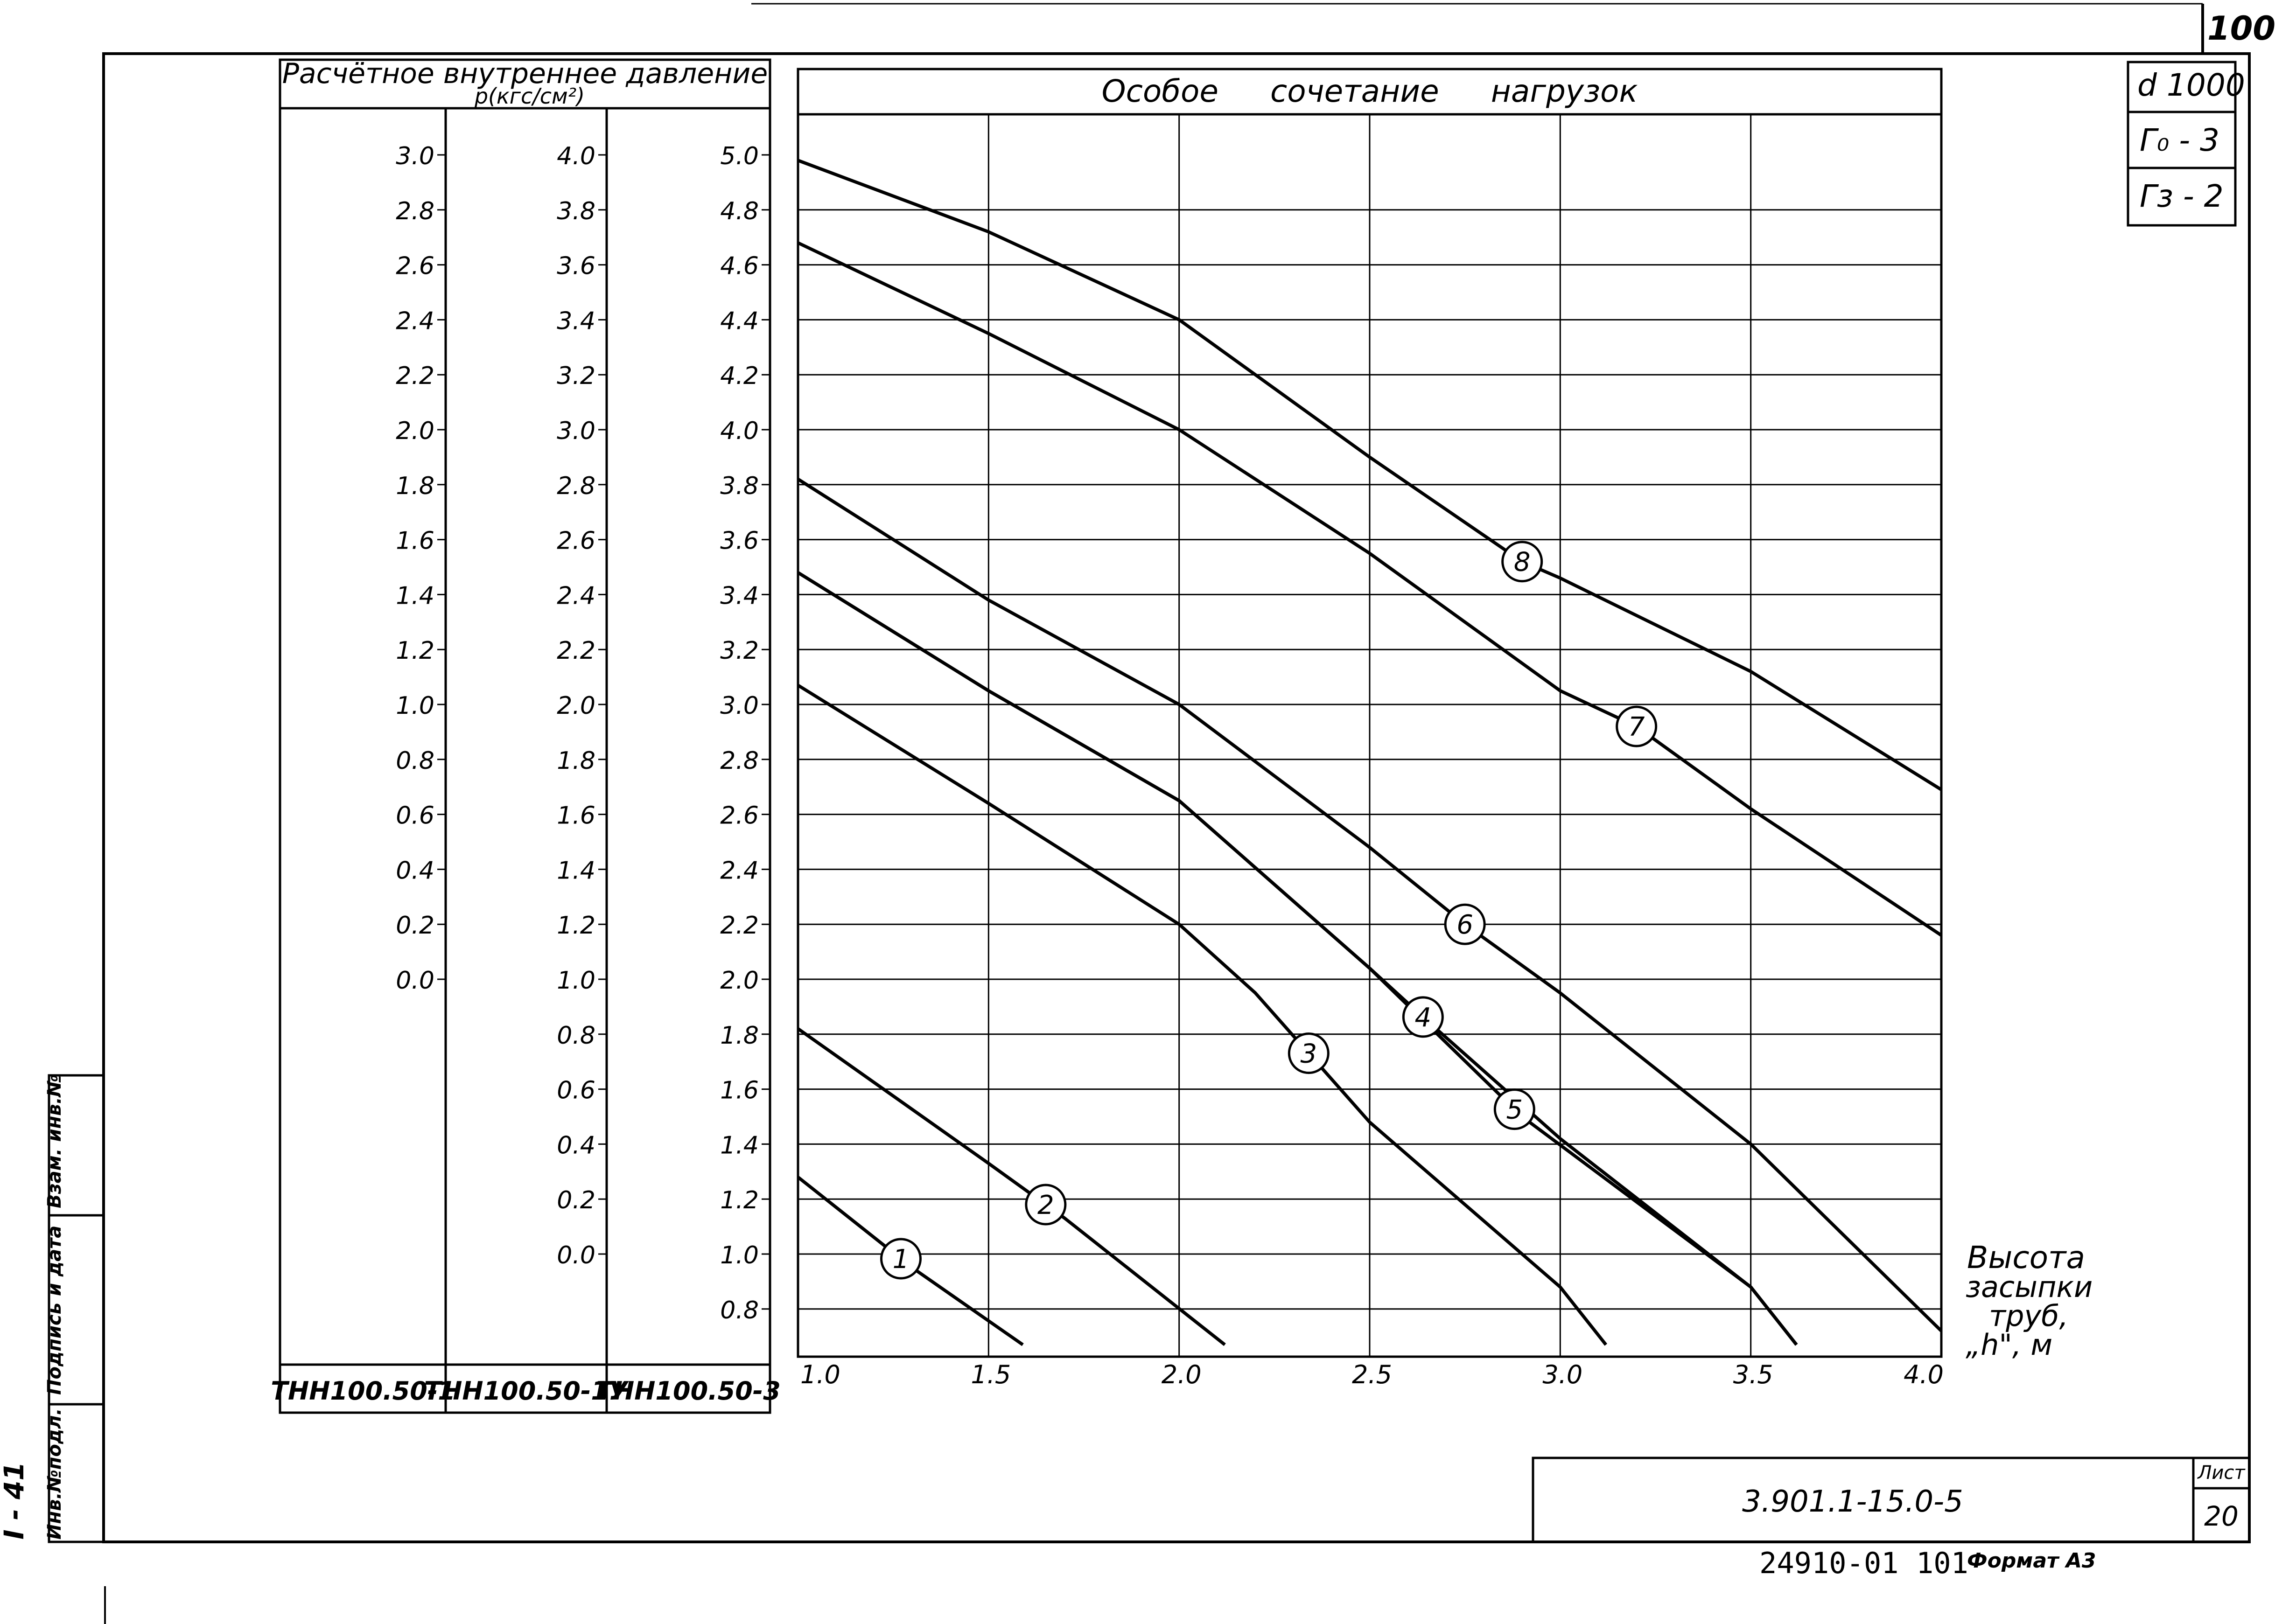 This screenshot has height=1624, width=2282. What do you see at coordinates (15, 1501) in the screenshot?
I see `margin-label: I - 41` at bounding box center [15, 1501].